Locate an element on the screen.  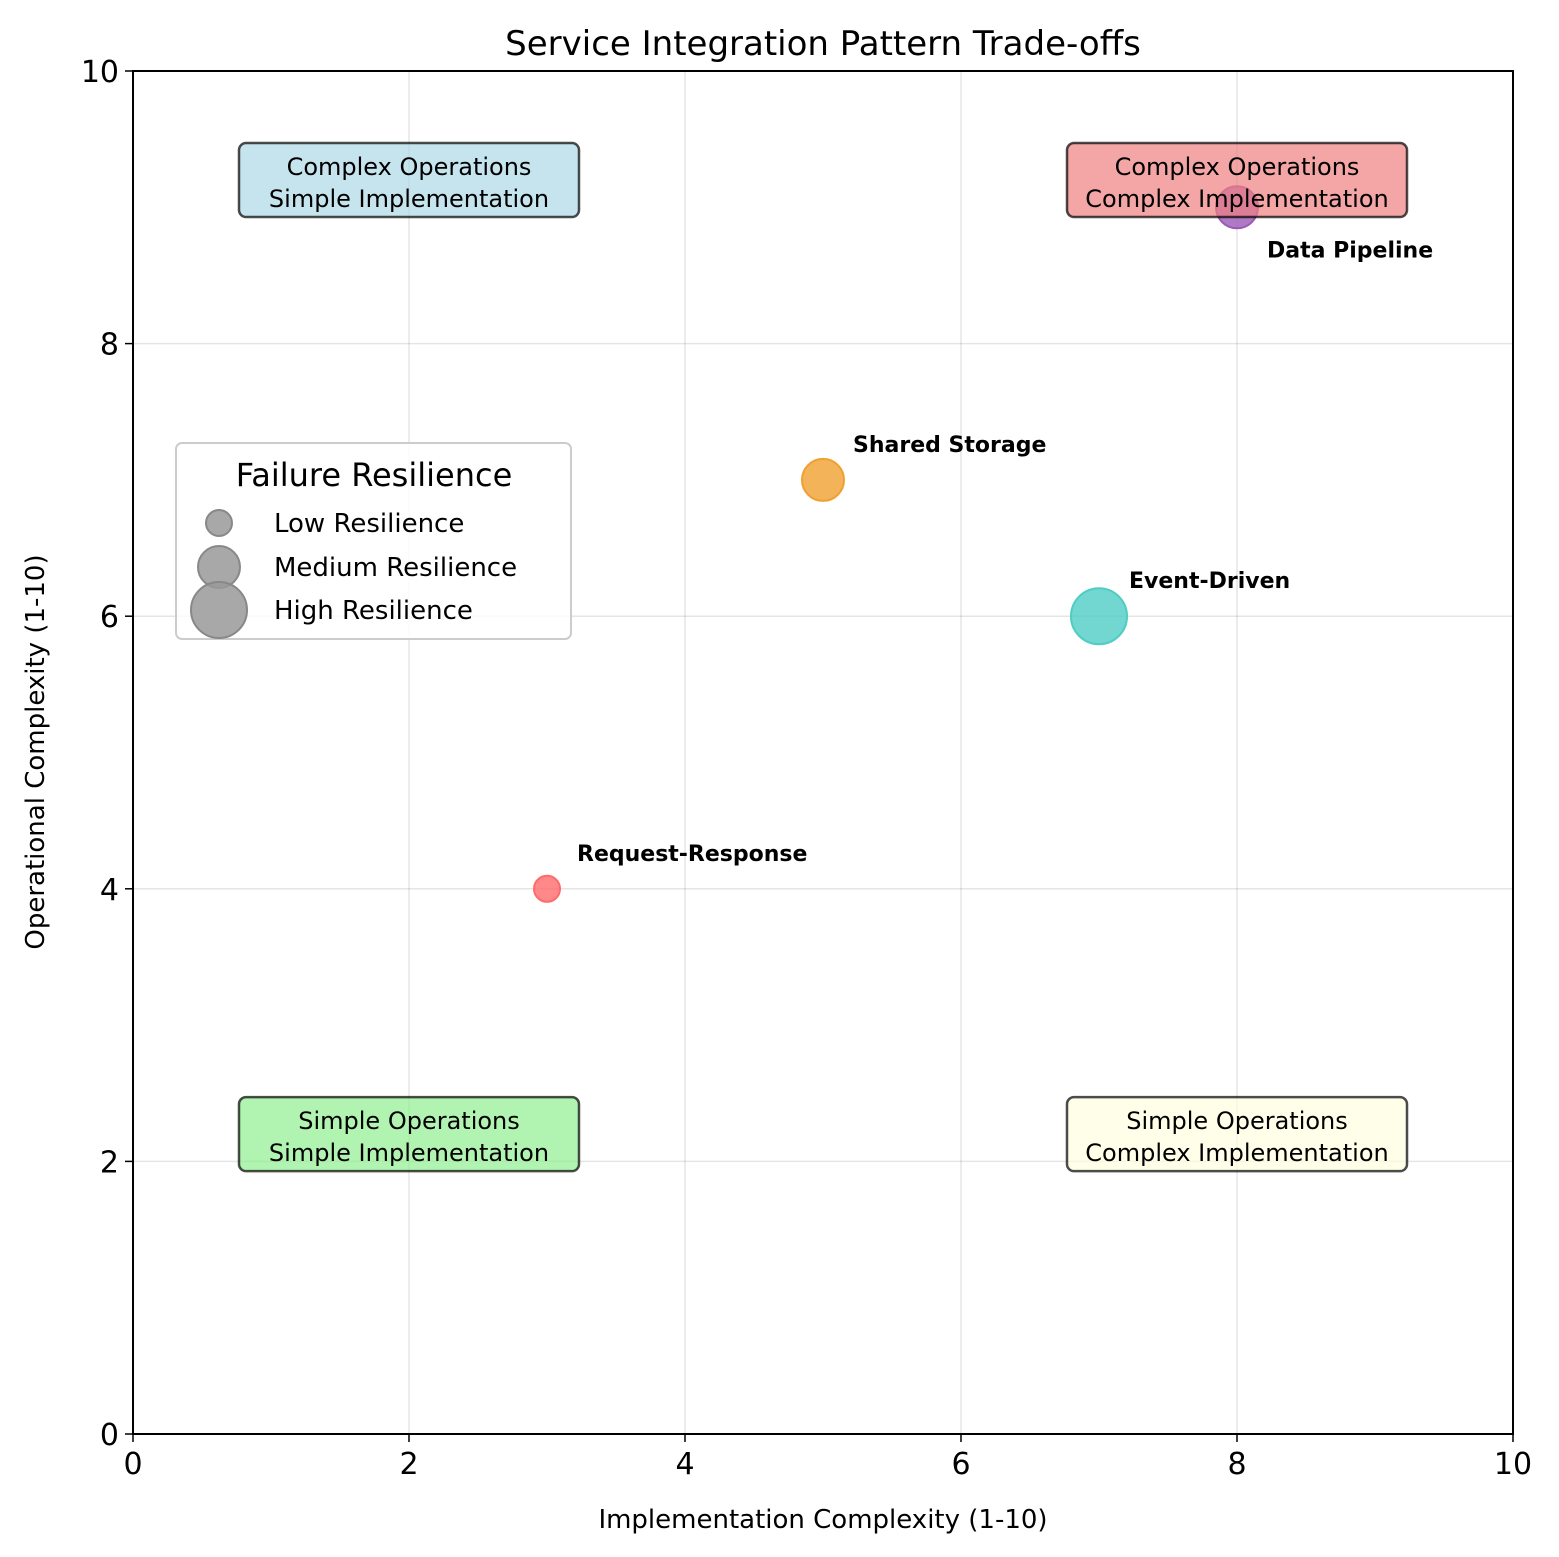
x-tick-label: 2 is located at coordinates (408, 1464).